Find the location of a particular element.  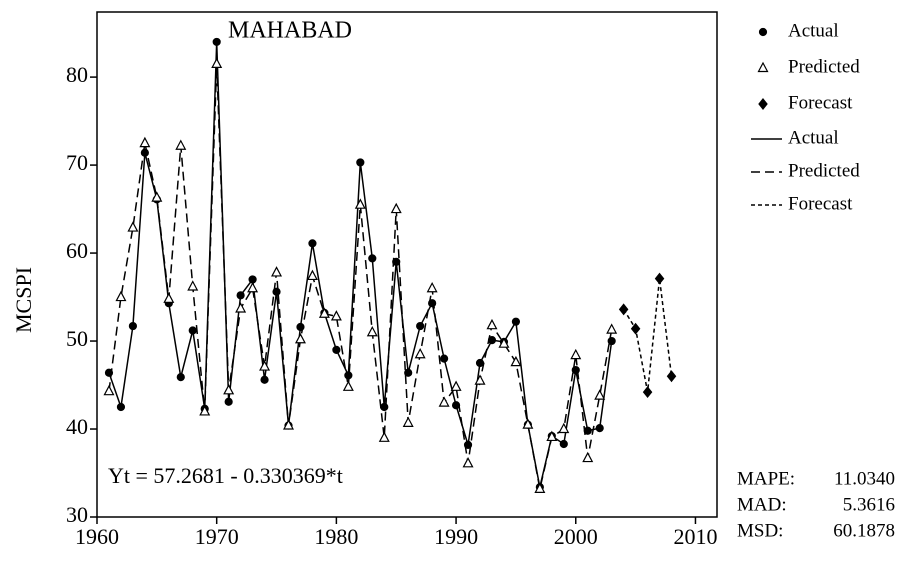

series-line is located at coordinates (648, 335).